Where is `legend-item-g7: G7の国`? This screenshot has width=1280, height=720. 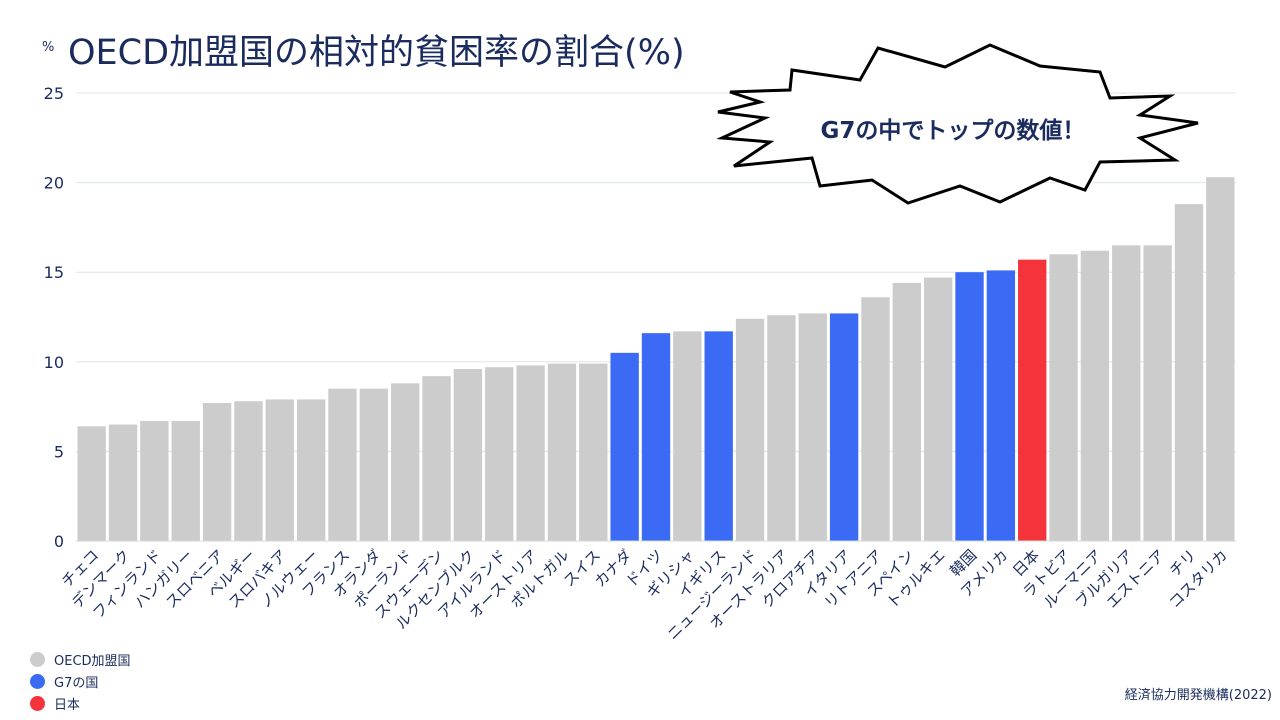
legend-item-g7: G7の国 is located at coordinates (80, 681).